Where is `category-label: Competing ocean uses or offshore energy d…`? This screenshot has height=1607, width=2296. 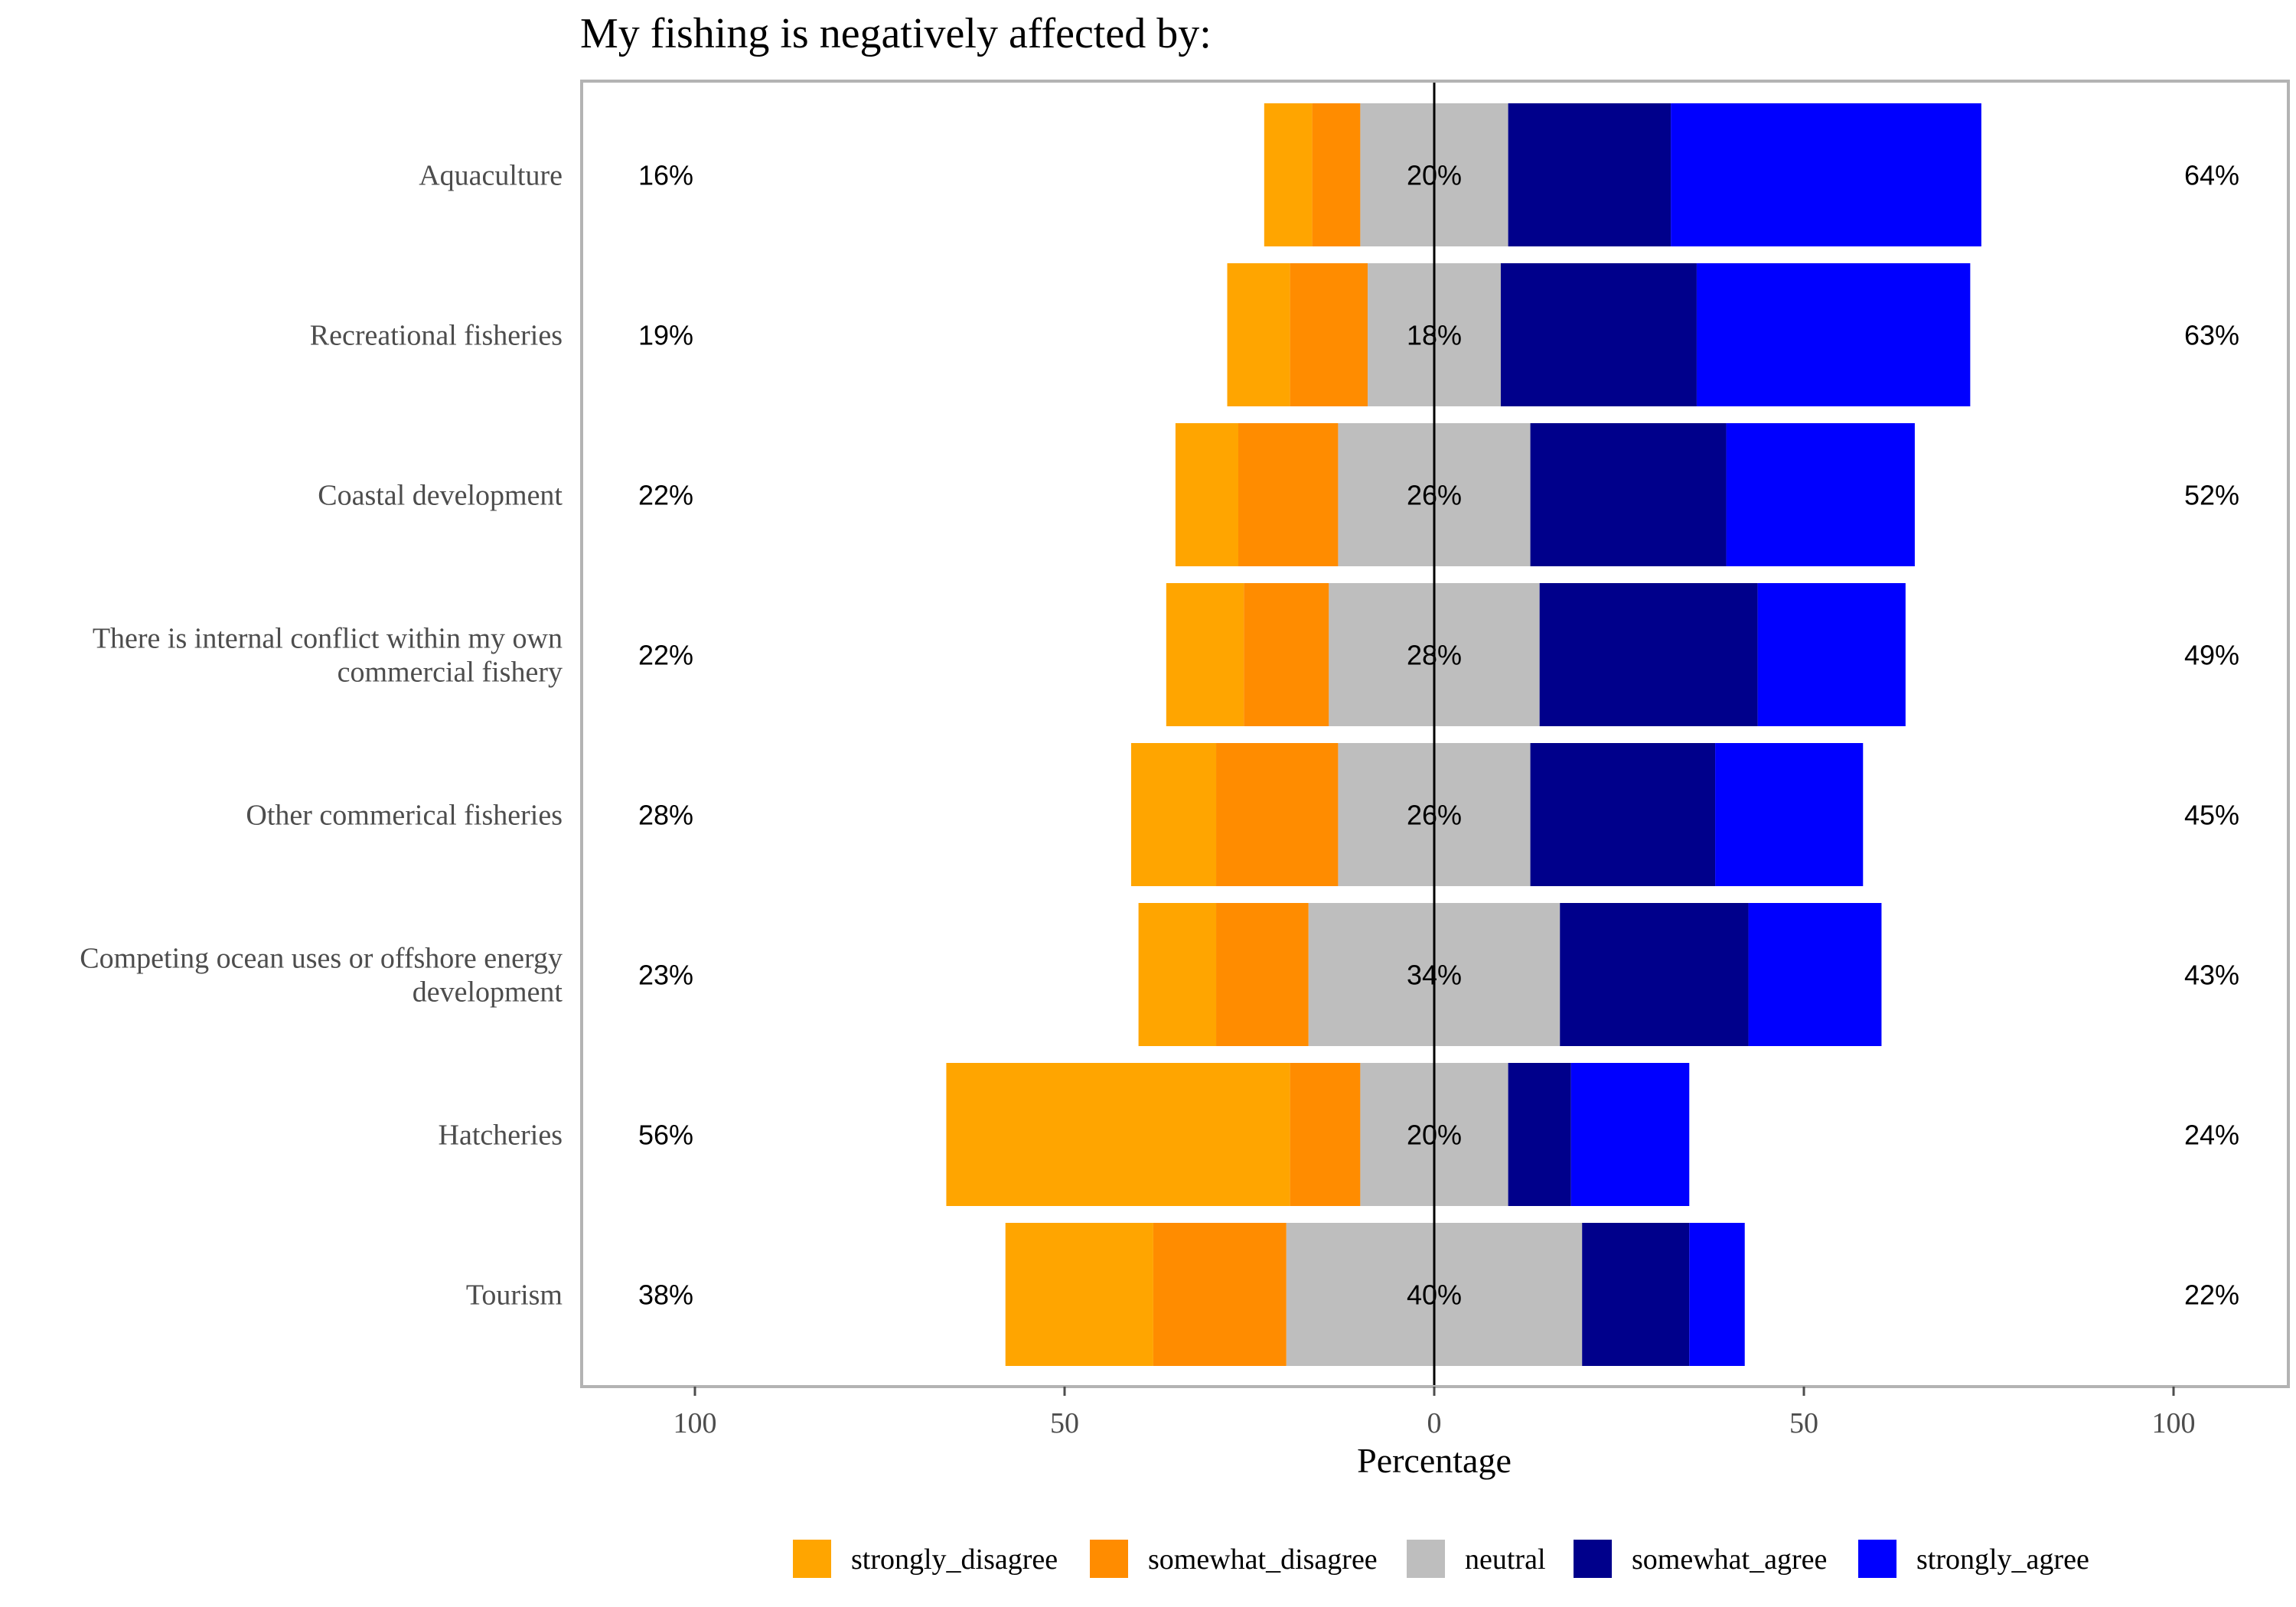
category-label: Competing ocean uses or offshore energy d… is located at coordinates (321, 976).